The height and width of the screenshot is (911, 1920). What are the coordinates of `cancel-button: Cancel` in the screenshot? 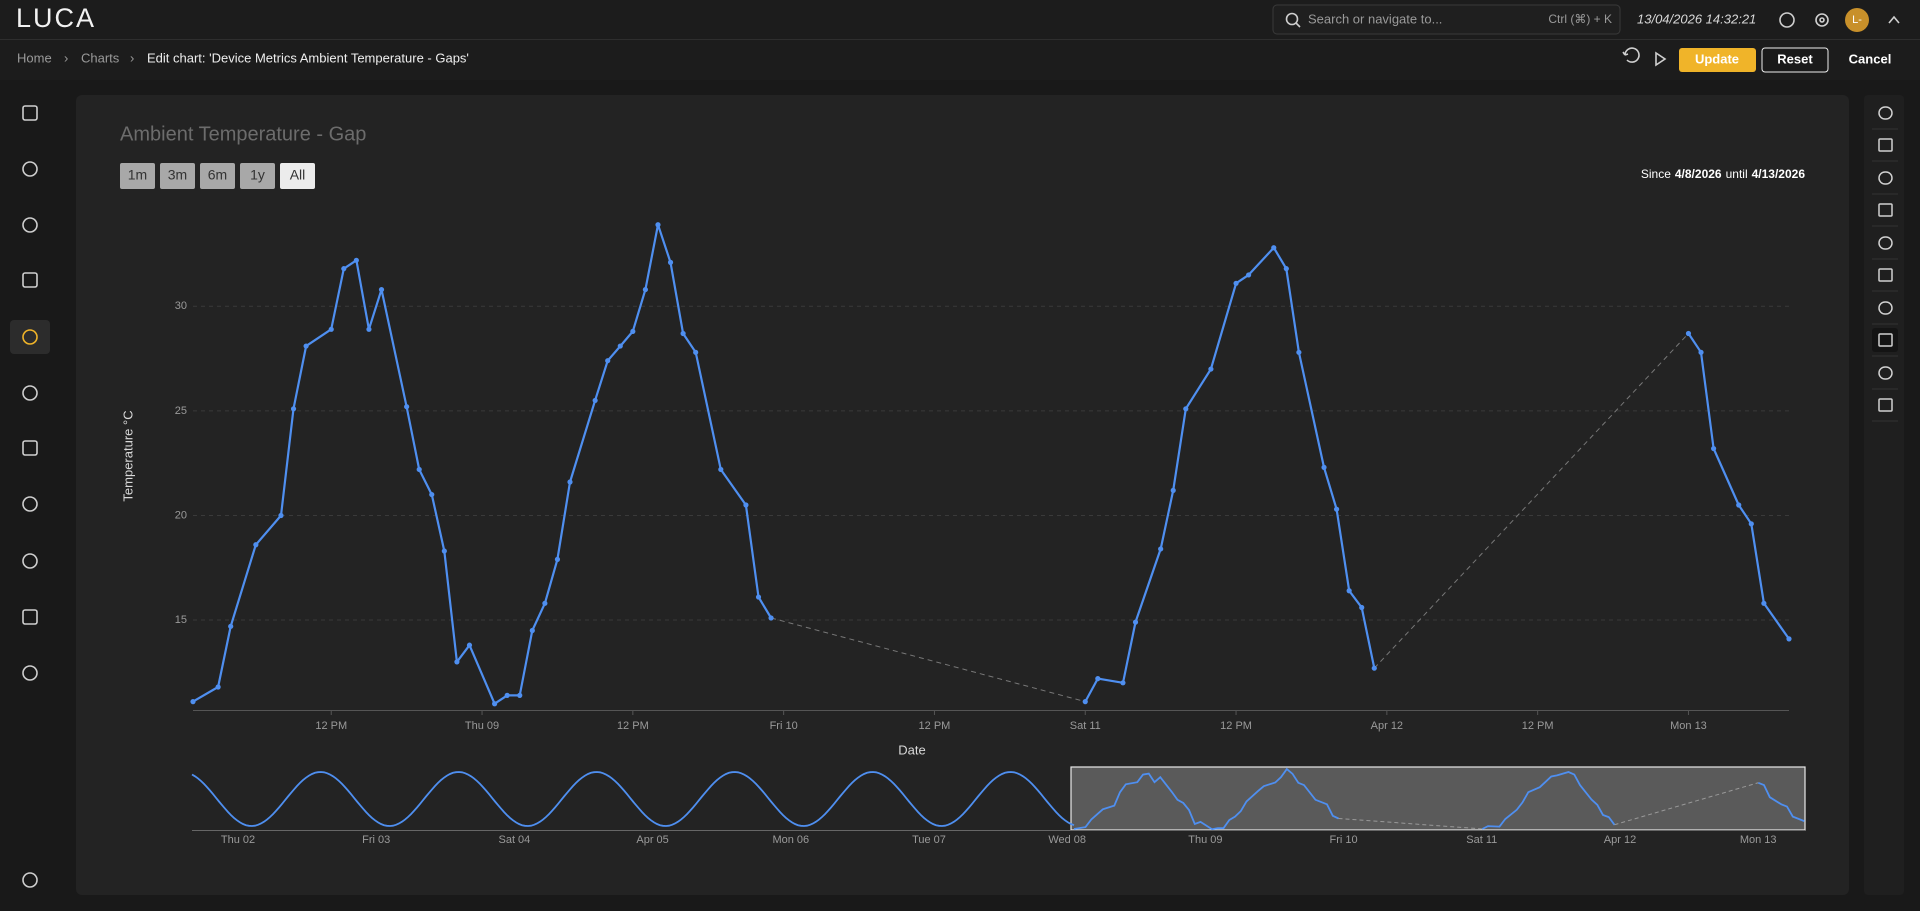 It's located at (1870, 58).